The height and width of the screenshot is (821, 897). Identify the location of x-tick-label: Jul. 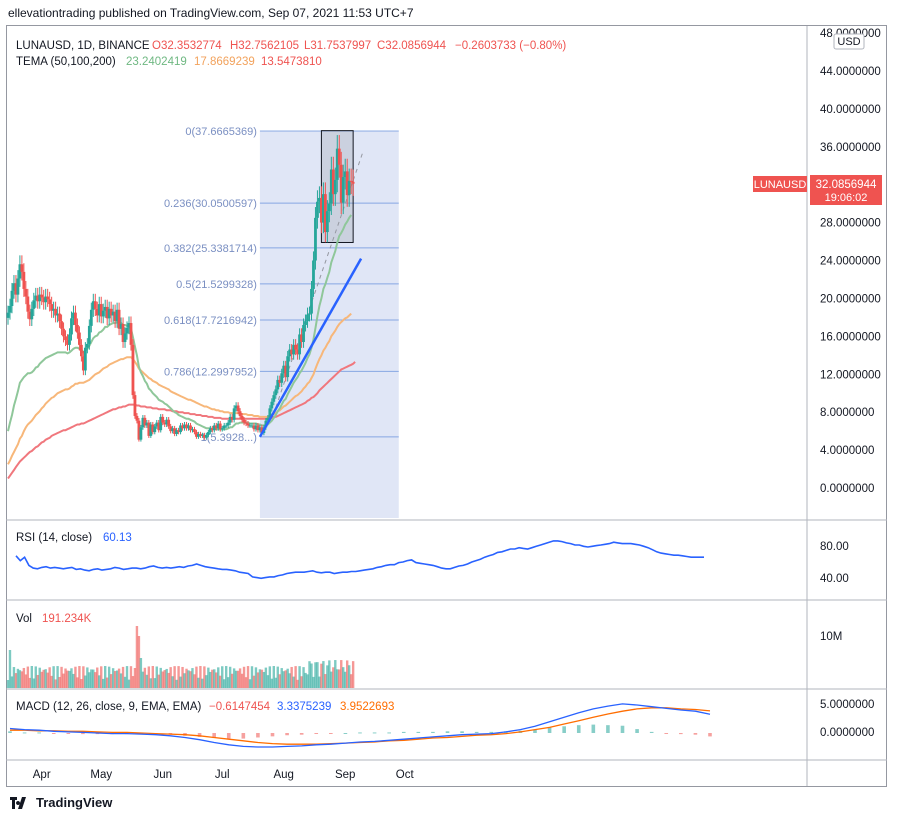
(222, 775).